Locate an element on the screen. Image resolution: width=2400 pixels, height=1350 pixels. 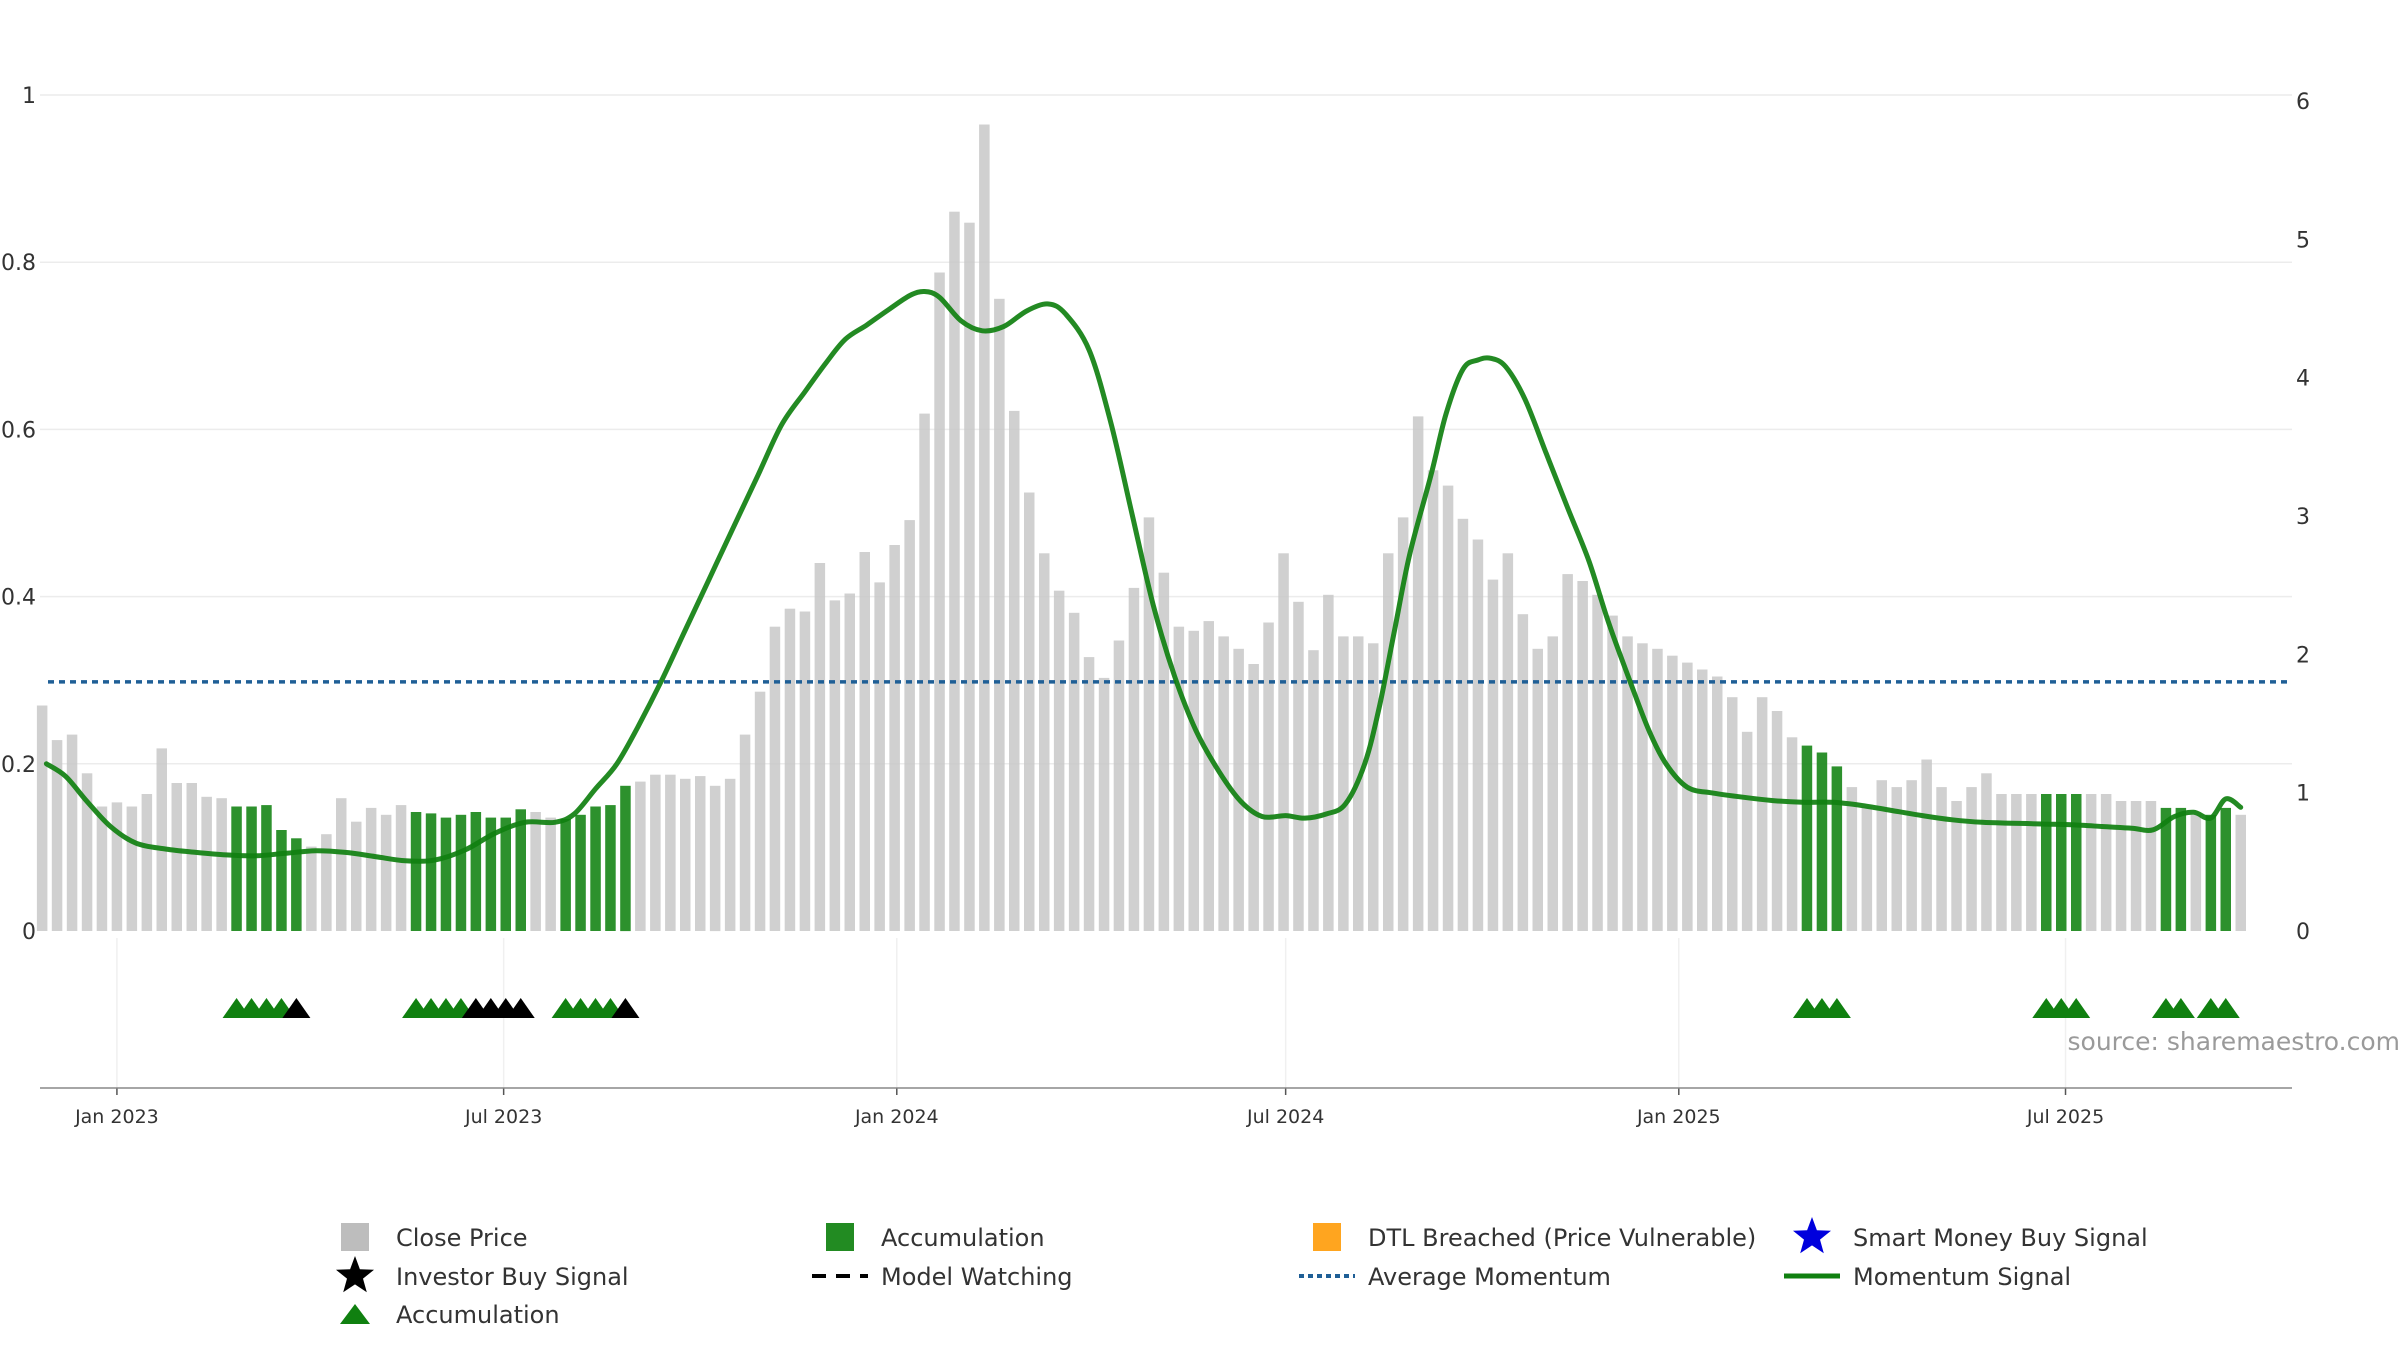
legend-model-watching-label: Model Watching is located at coordinates (977, 1277).